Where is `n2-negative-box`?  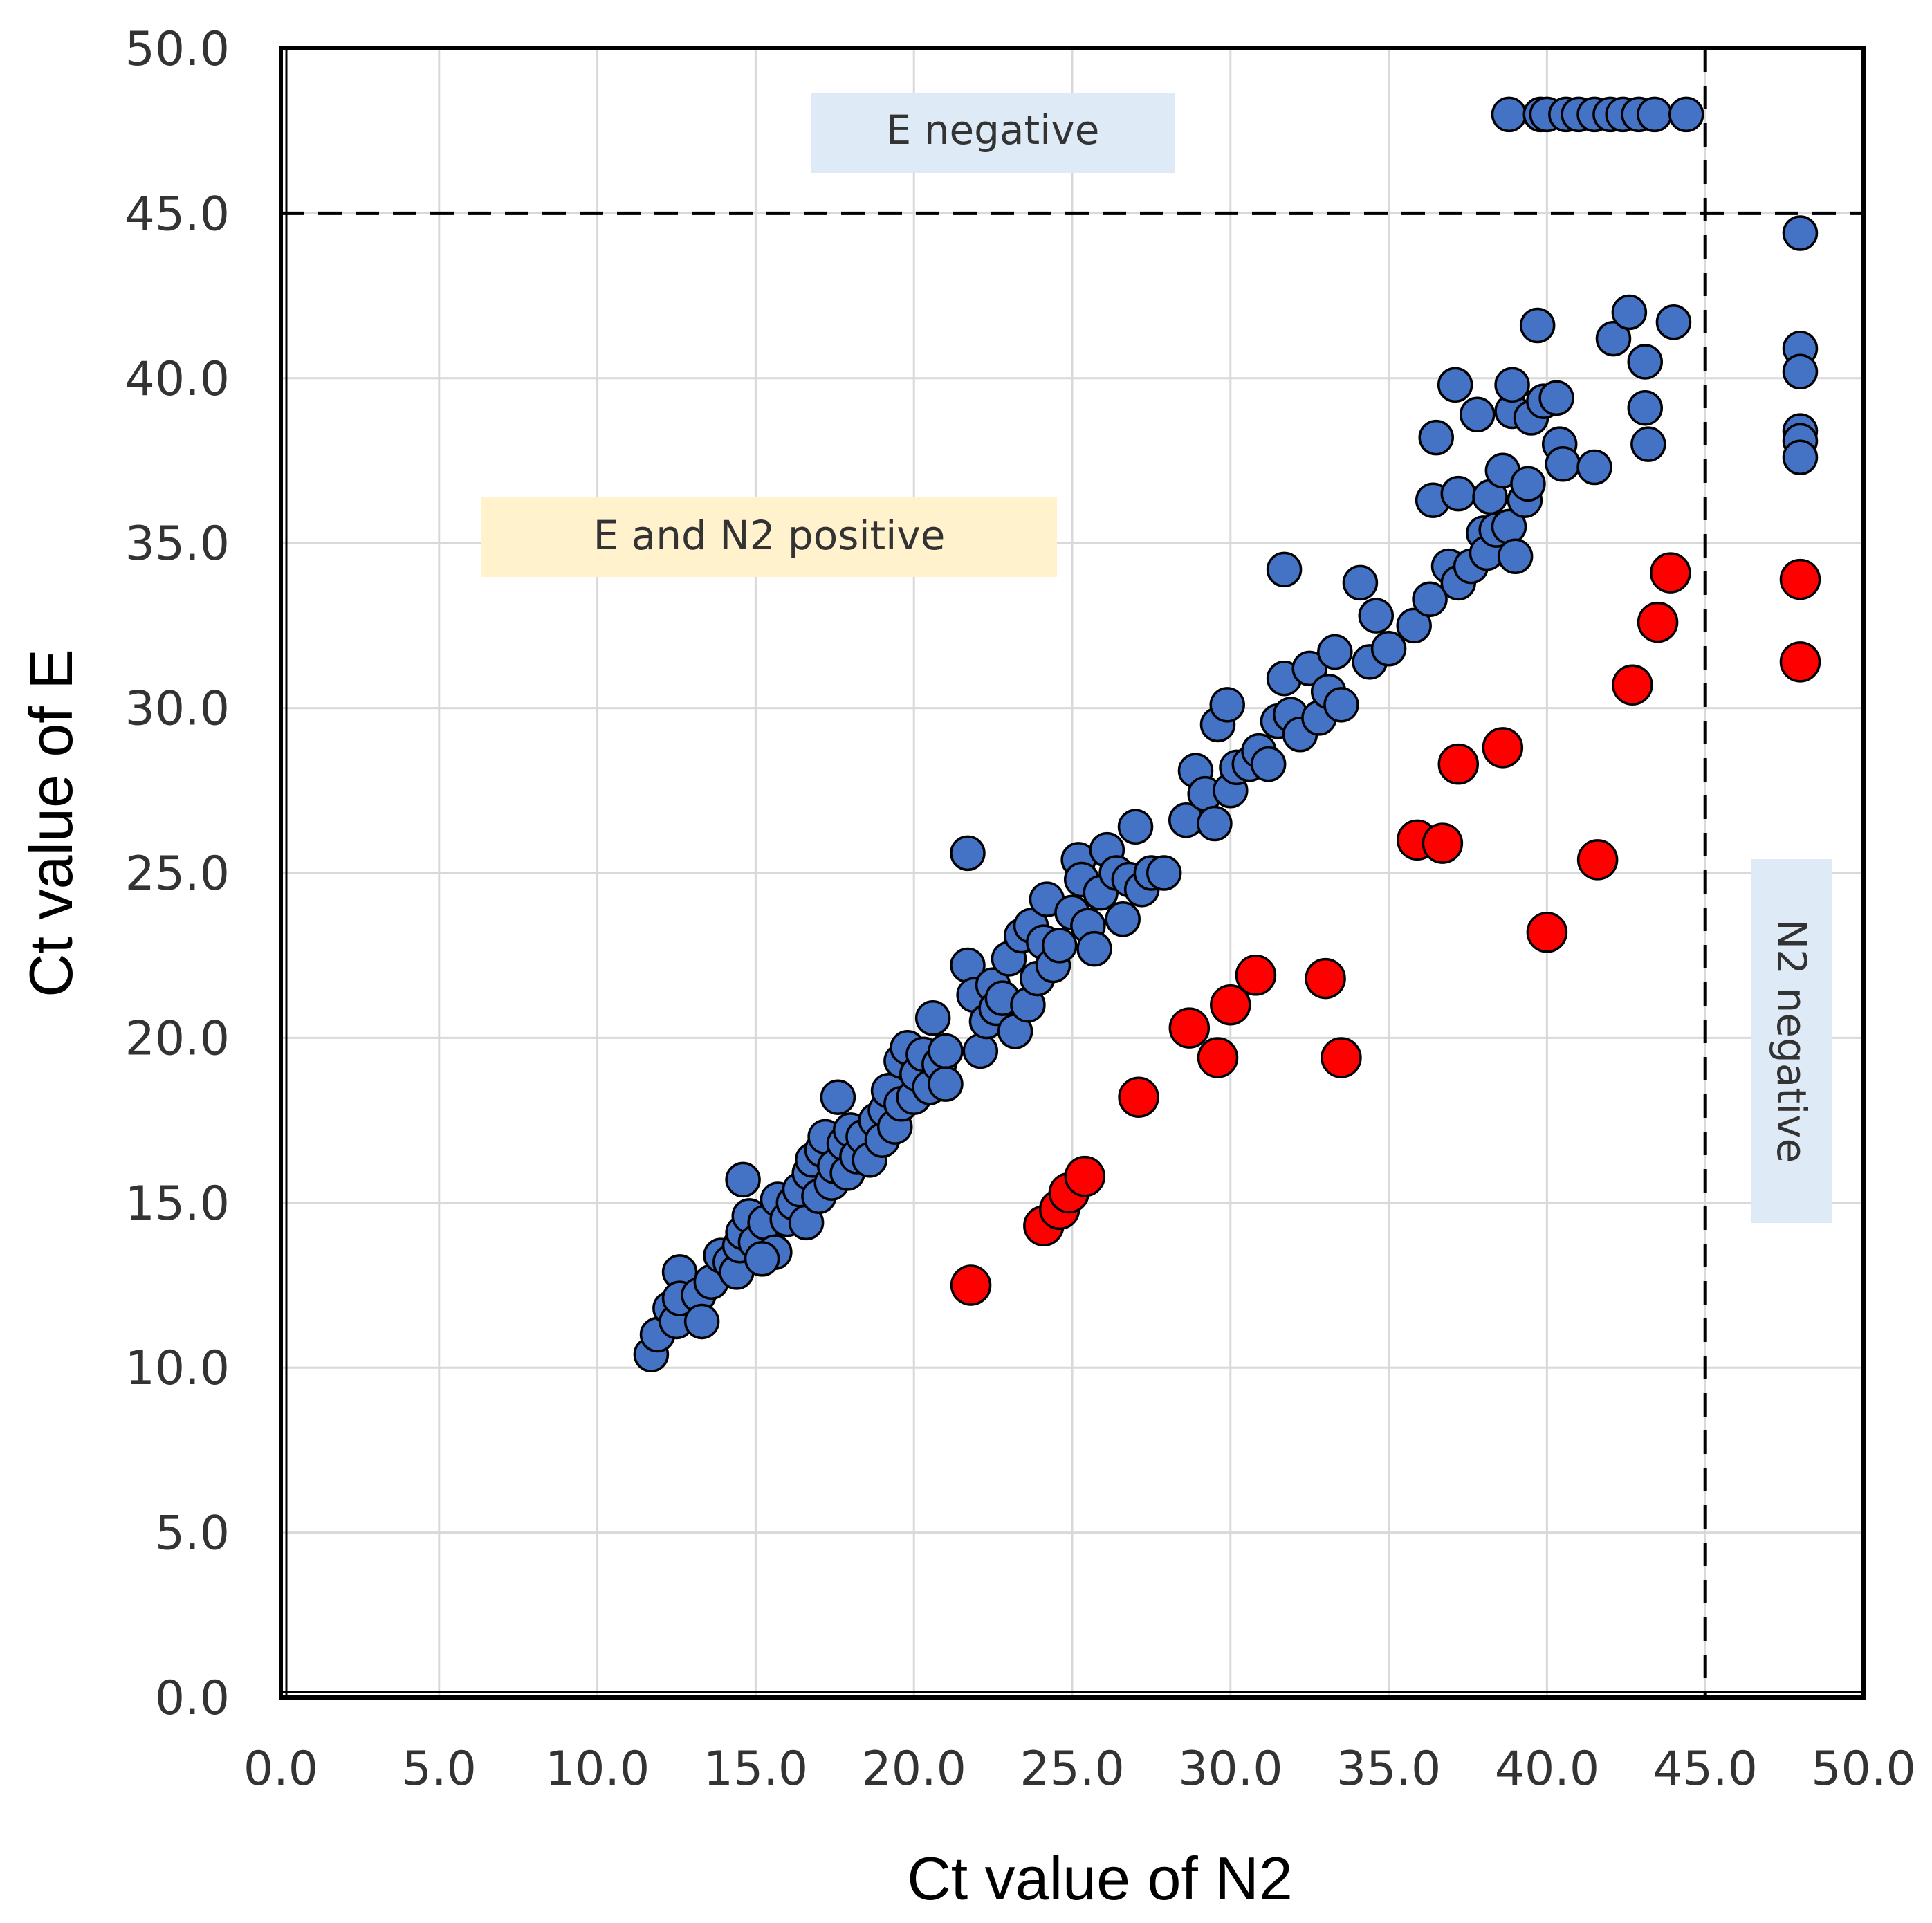 n2-negative-box is located at coordinates (1791, 1041).